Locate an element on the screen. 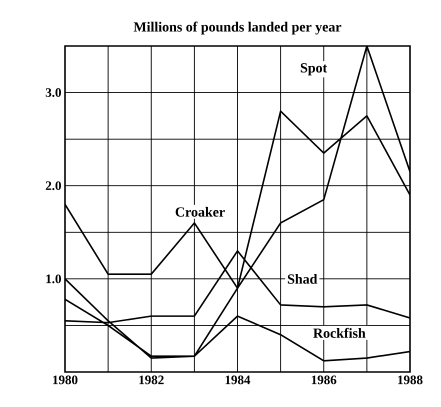 Image resolution: width=441 pixels, height=407 pixels. series-label: Rockfish is located at coordinates (339, 333).